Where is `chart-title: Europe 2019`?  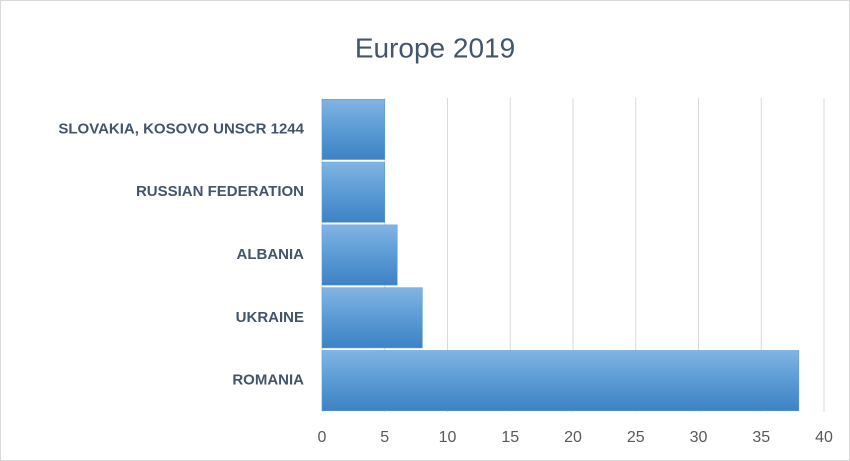 chart-title: Europe 2019 is located at coordinates (435, 47).